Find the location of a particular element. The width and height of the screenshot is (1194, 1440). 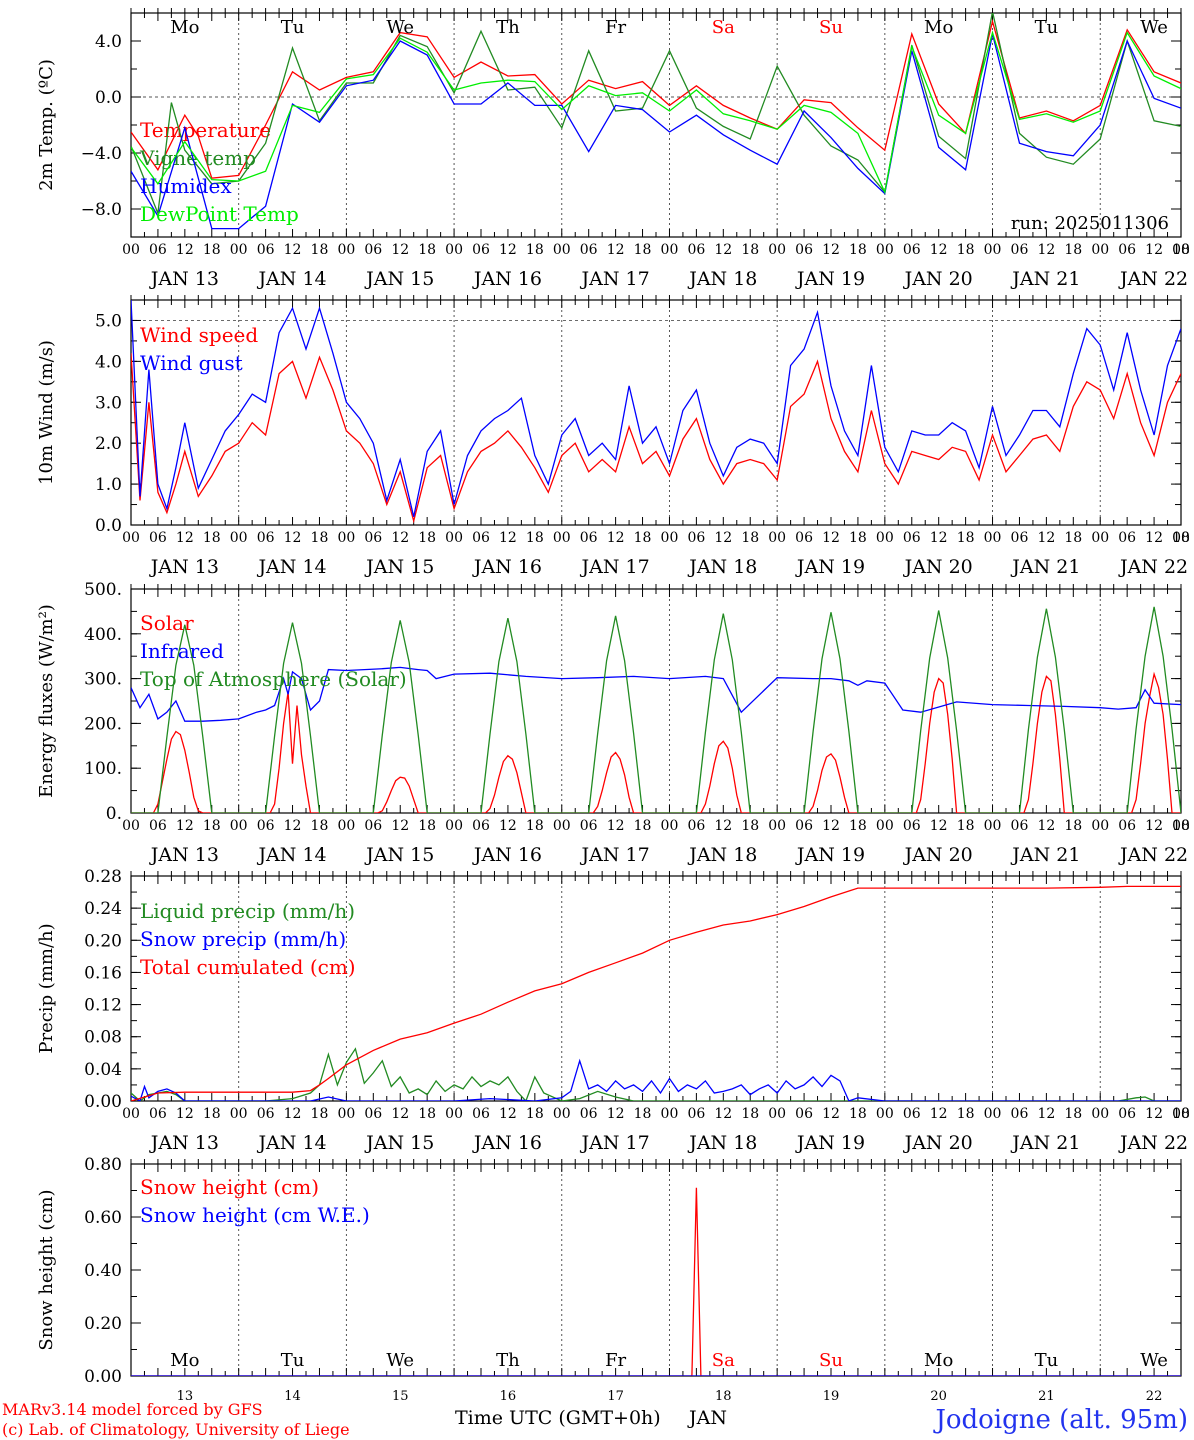

y-axis-label: Precip (mm/h) is located at coordinates (46, 988).